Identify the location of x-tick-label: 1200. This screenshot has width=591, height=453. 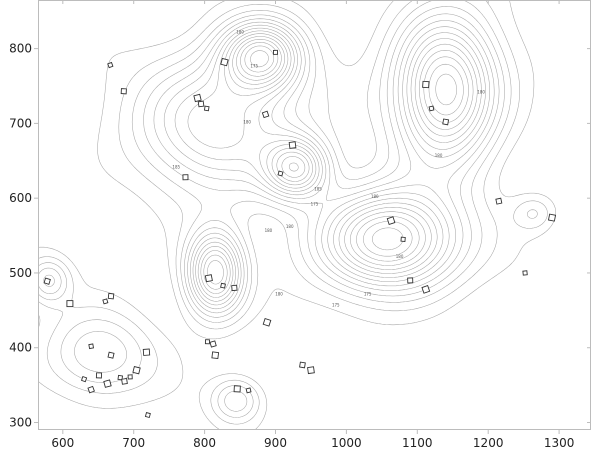
(488, 443).